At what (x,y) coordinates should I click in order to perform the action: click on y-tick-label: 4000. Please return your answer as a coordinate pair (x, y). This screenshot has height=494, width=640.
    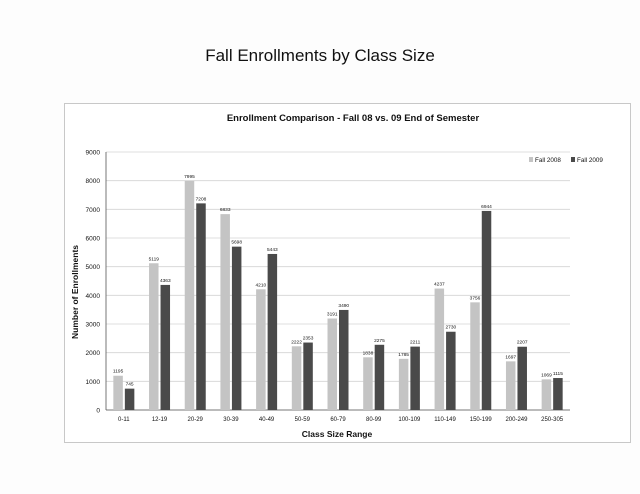
    Looking at the image, I should click on (93, 296).